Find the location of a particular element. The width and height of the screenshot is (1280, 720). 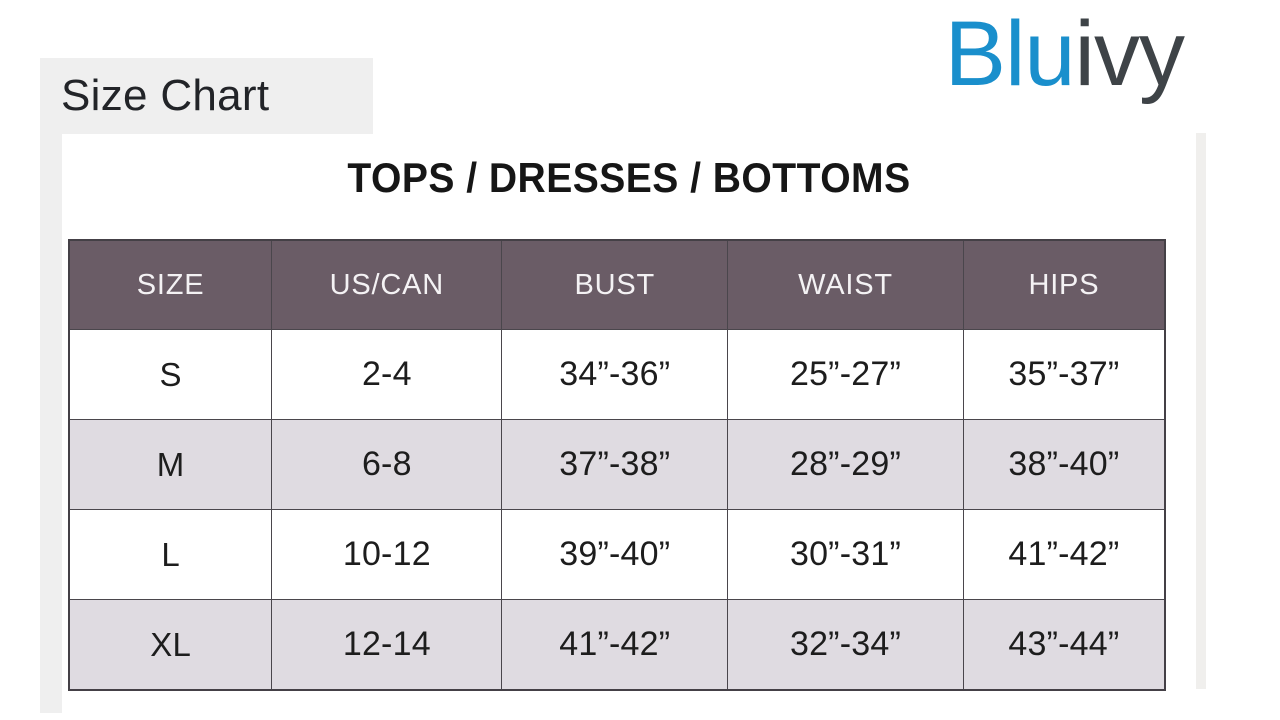

chart-heading: TOPS / DRESSES / BOTTOMS is located at coordinates (629, 177).